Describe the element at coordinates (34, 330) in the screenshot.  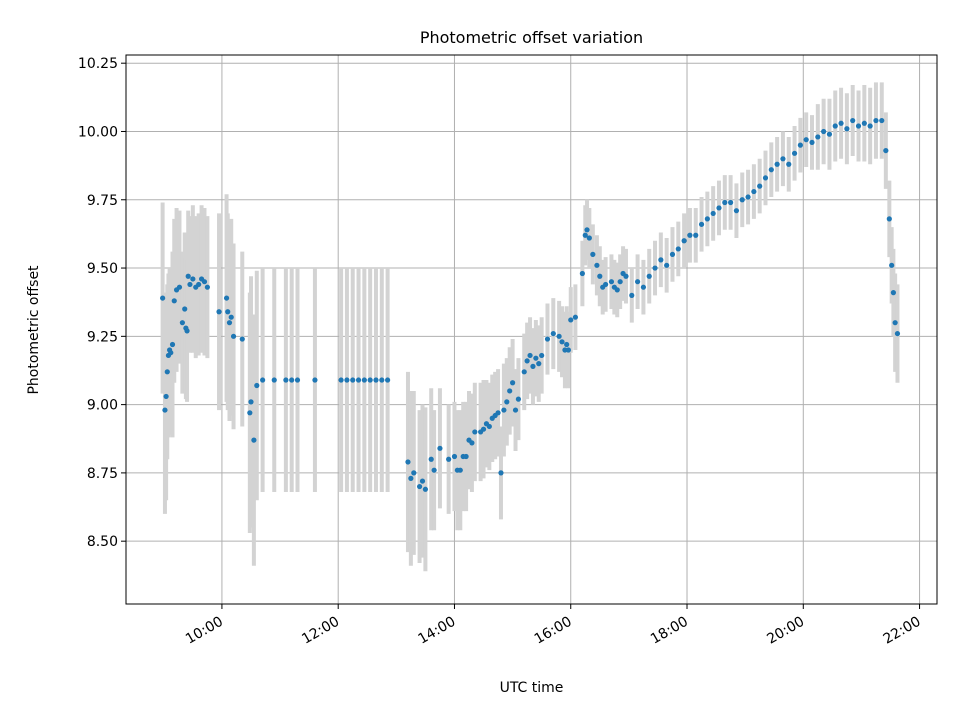
I see `y-axis-label: Photometric offset` at that location.